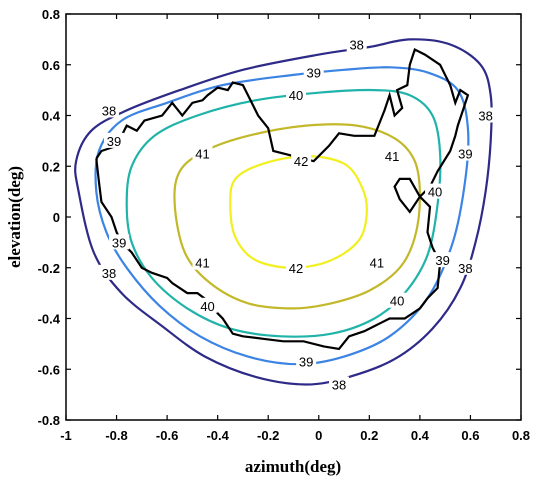 This screenshot has width=550, height=484. What do you see at coordinates (369, 435) in the screenshot?
I see `x-tick-label: 0.2` at bounding box center [369, 435].